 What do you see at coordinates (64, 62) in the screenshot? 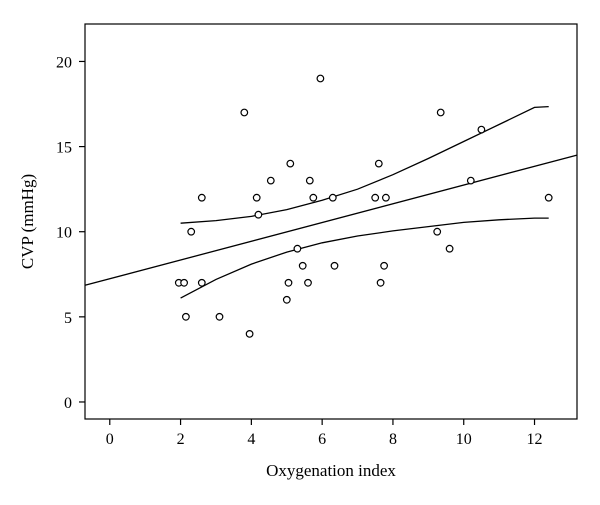
I see `y-tick-label: 20` at bounding box center [64, 62].